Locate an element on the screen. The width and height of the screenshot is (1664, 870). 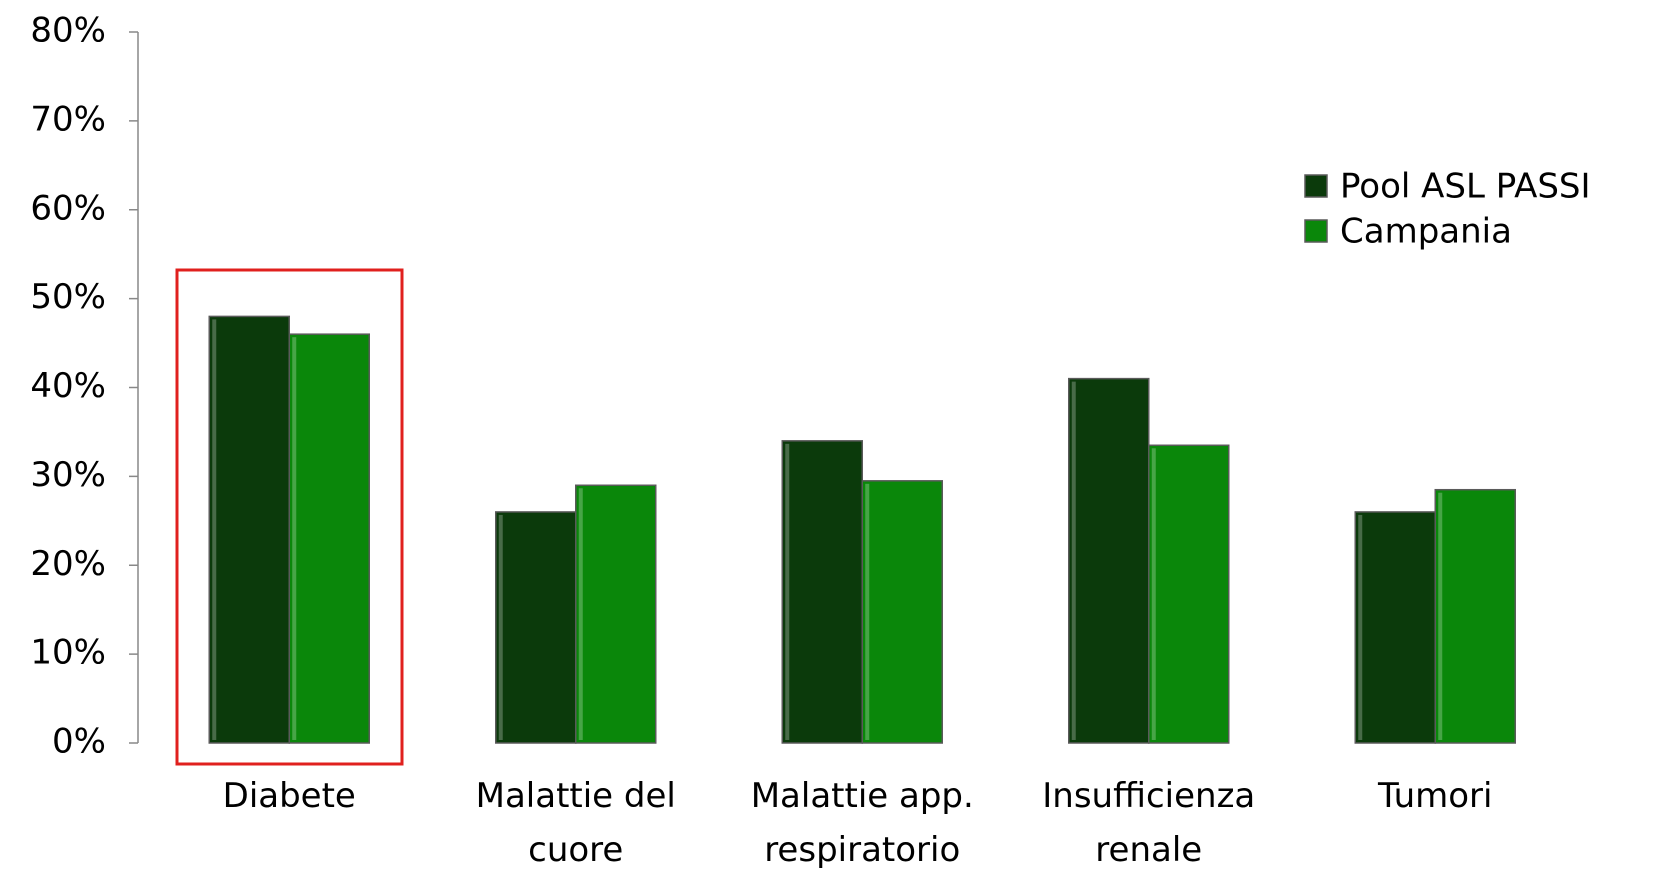
x-tick-label: Insufficienza renale is located at coordinates (1149, 823).